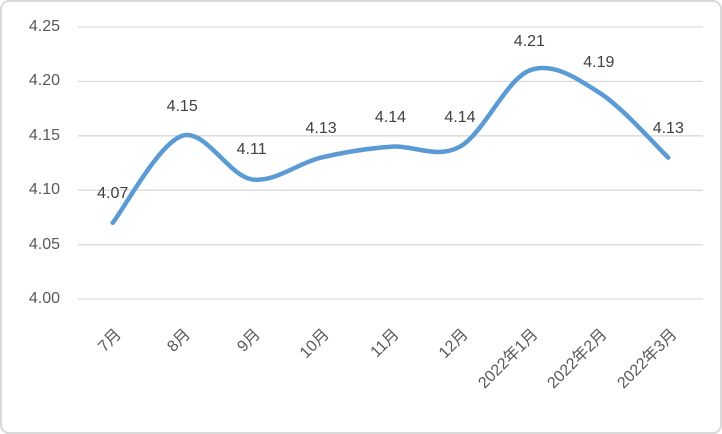  Describe the element at coordinates (44, 81) in the screenshot. I see `y-tick-label: 4.20` at that location.